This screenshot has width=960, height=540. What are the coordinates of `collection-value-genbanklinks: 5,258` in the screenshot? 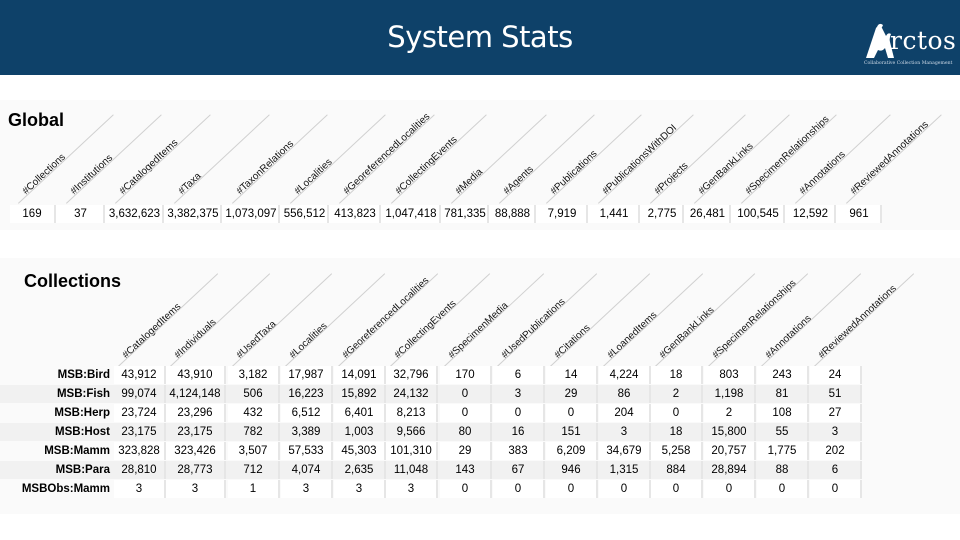 It's located at (677, 451).